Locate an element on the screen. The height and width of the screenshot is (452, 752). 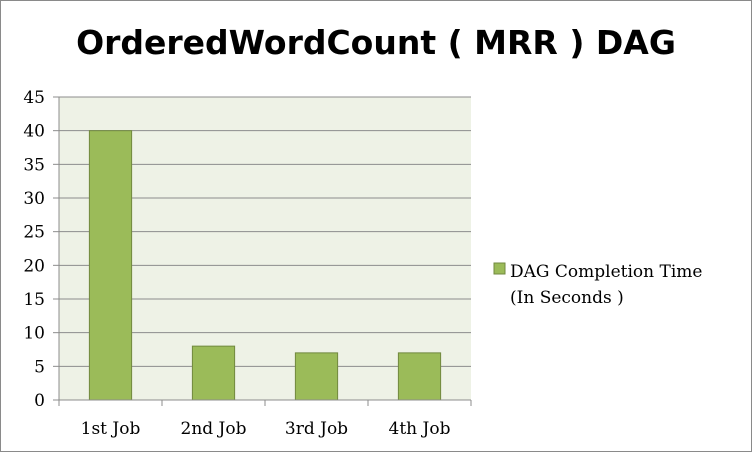
legend-label-line-1: DAG Completion Time is located at coordinates (606, 272).